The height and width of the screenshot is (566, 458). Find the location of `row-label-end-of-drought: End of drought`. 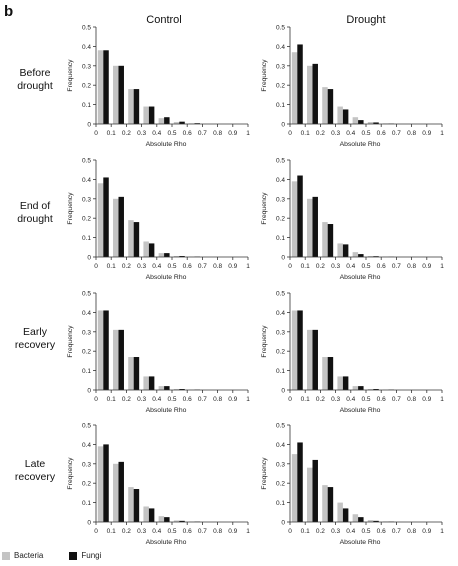

row-label-end-of-drought: End of drought is located at coordinates (35, 212).